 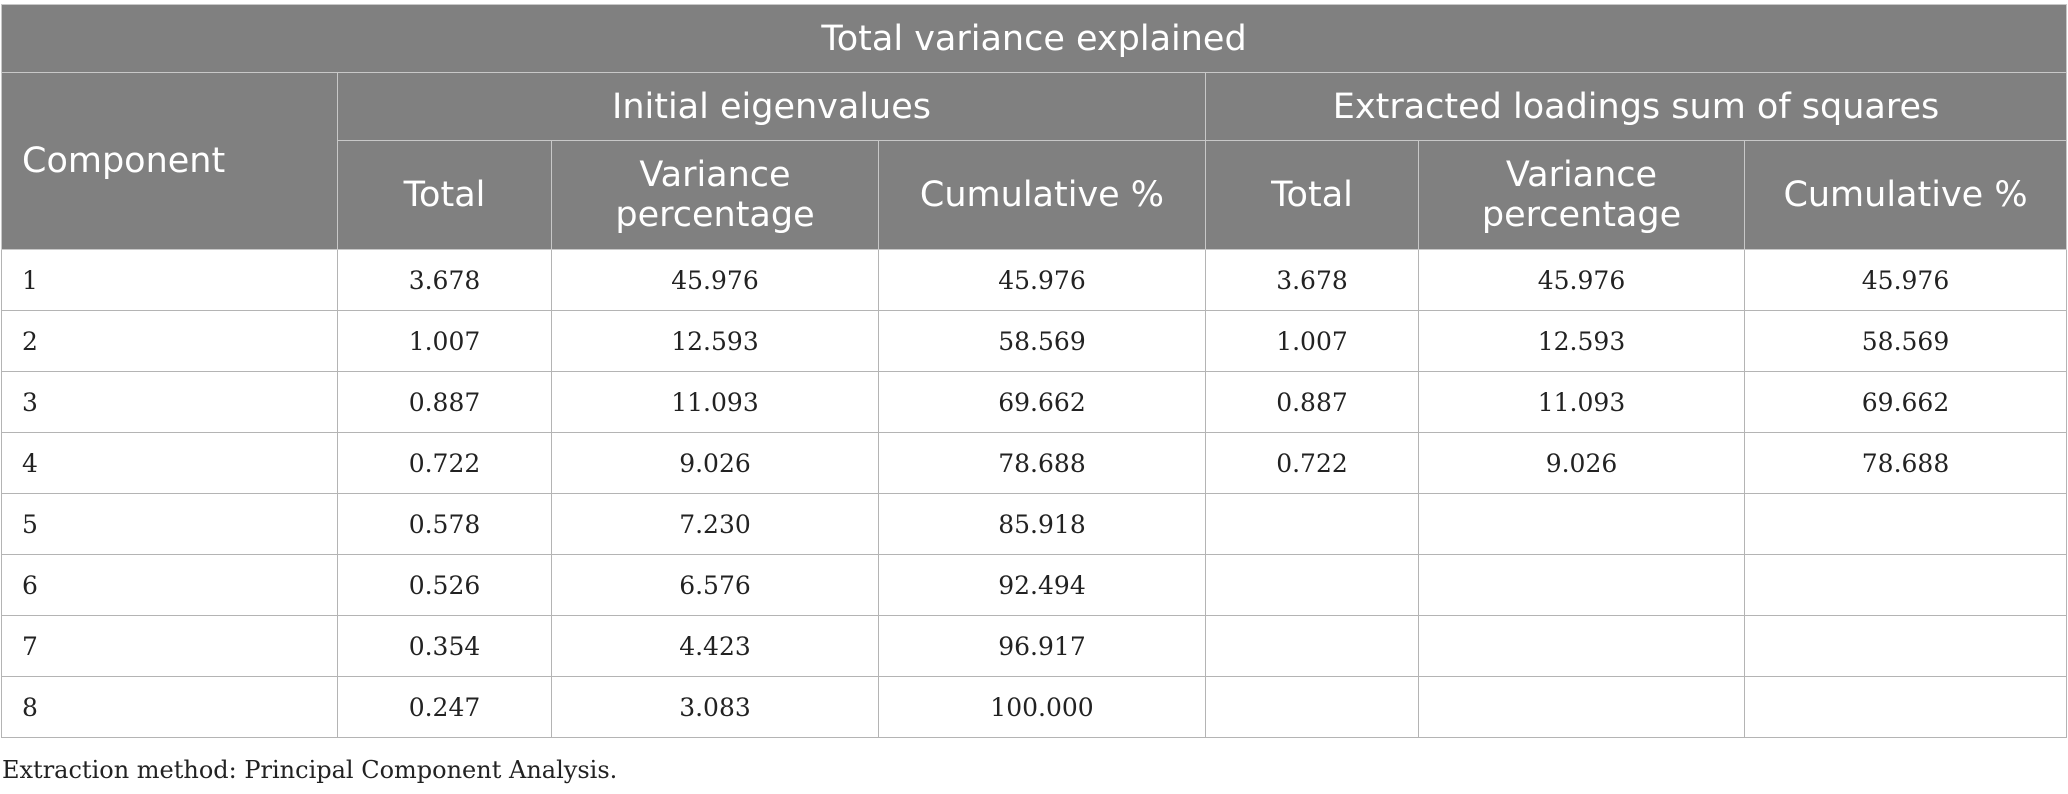 What do you see at coordinates (169, 280) in the screenshot?
I see `component-cell: 1` at bounding box center [169, 280].